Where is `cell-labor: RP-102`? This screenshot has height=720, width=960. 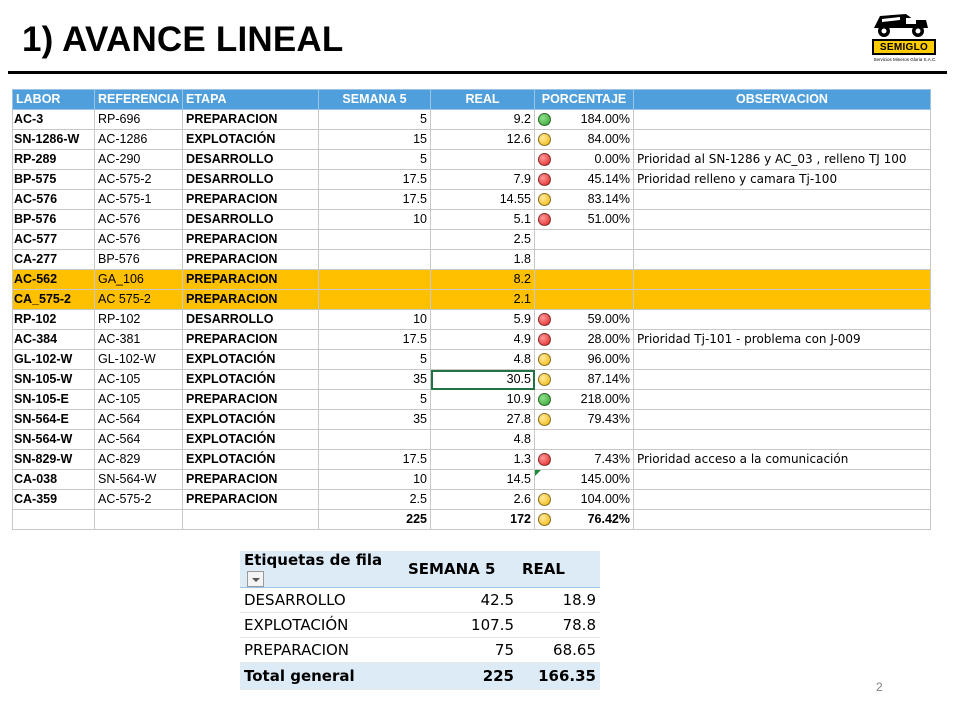 cell-labor: RP-102 is located at coordinates (53, 319).